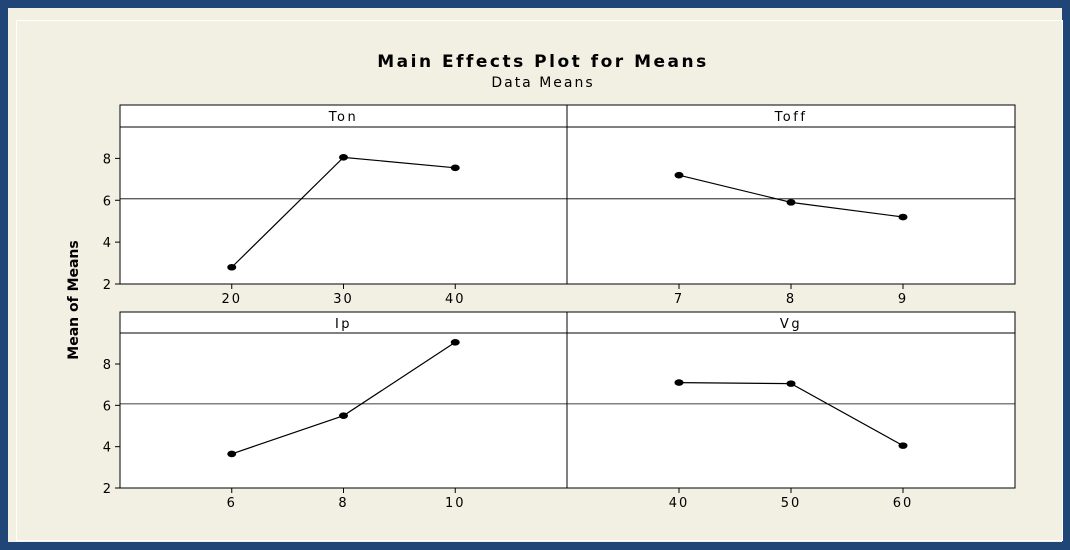 The image size is (1070, 550). What do you see at coordinates (679, 299) in the screenshot?
I see `x-tick-label-toff-7: 7` at bounding box center [679, 299].